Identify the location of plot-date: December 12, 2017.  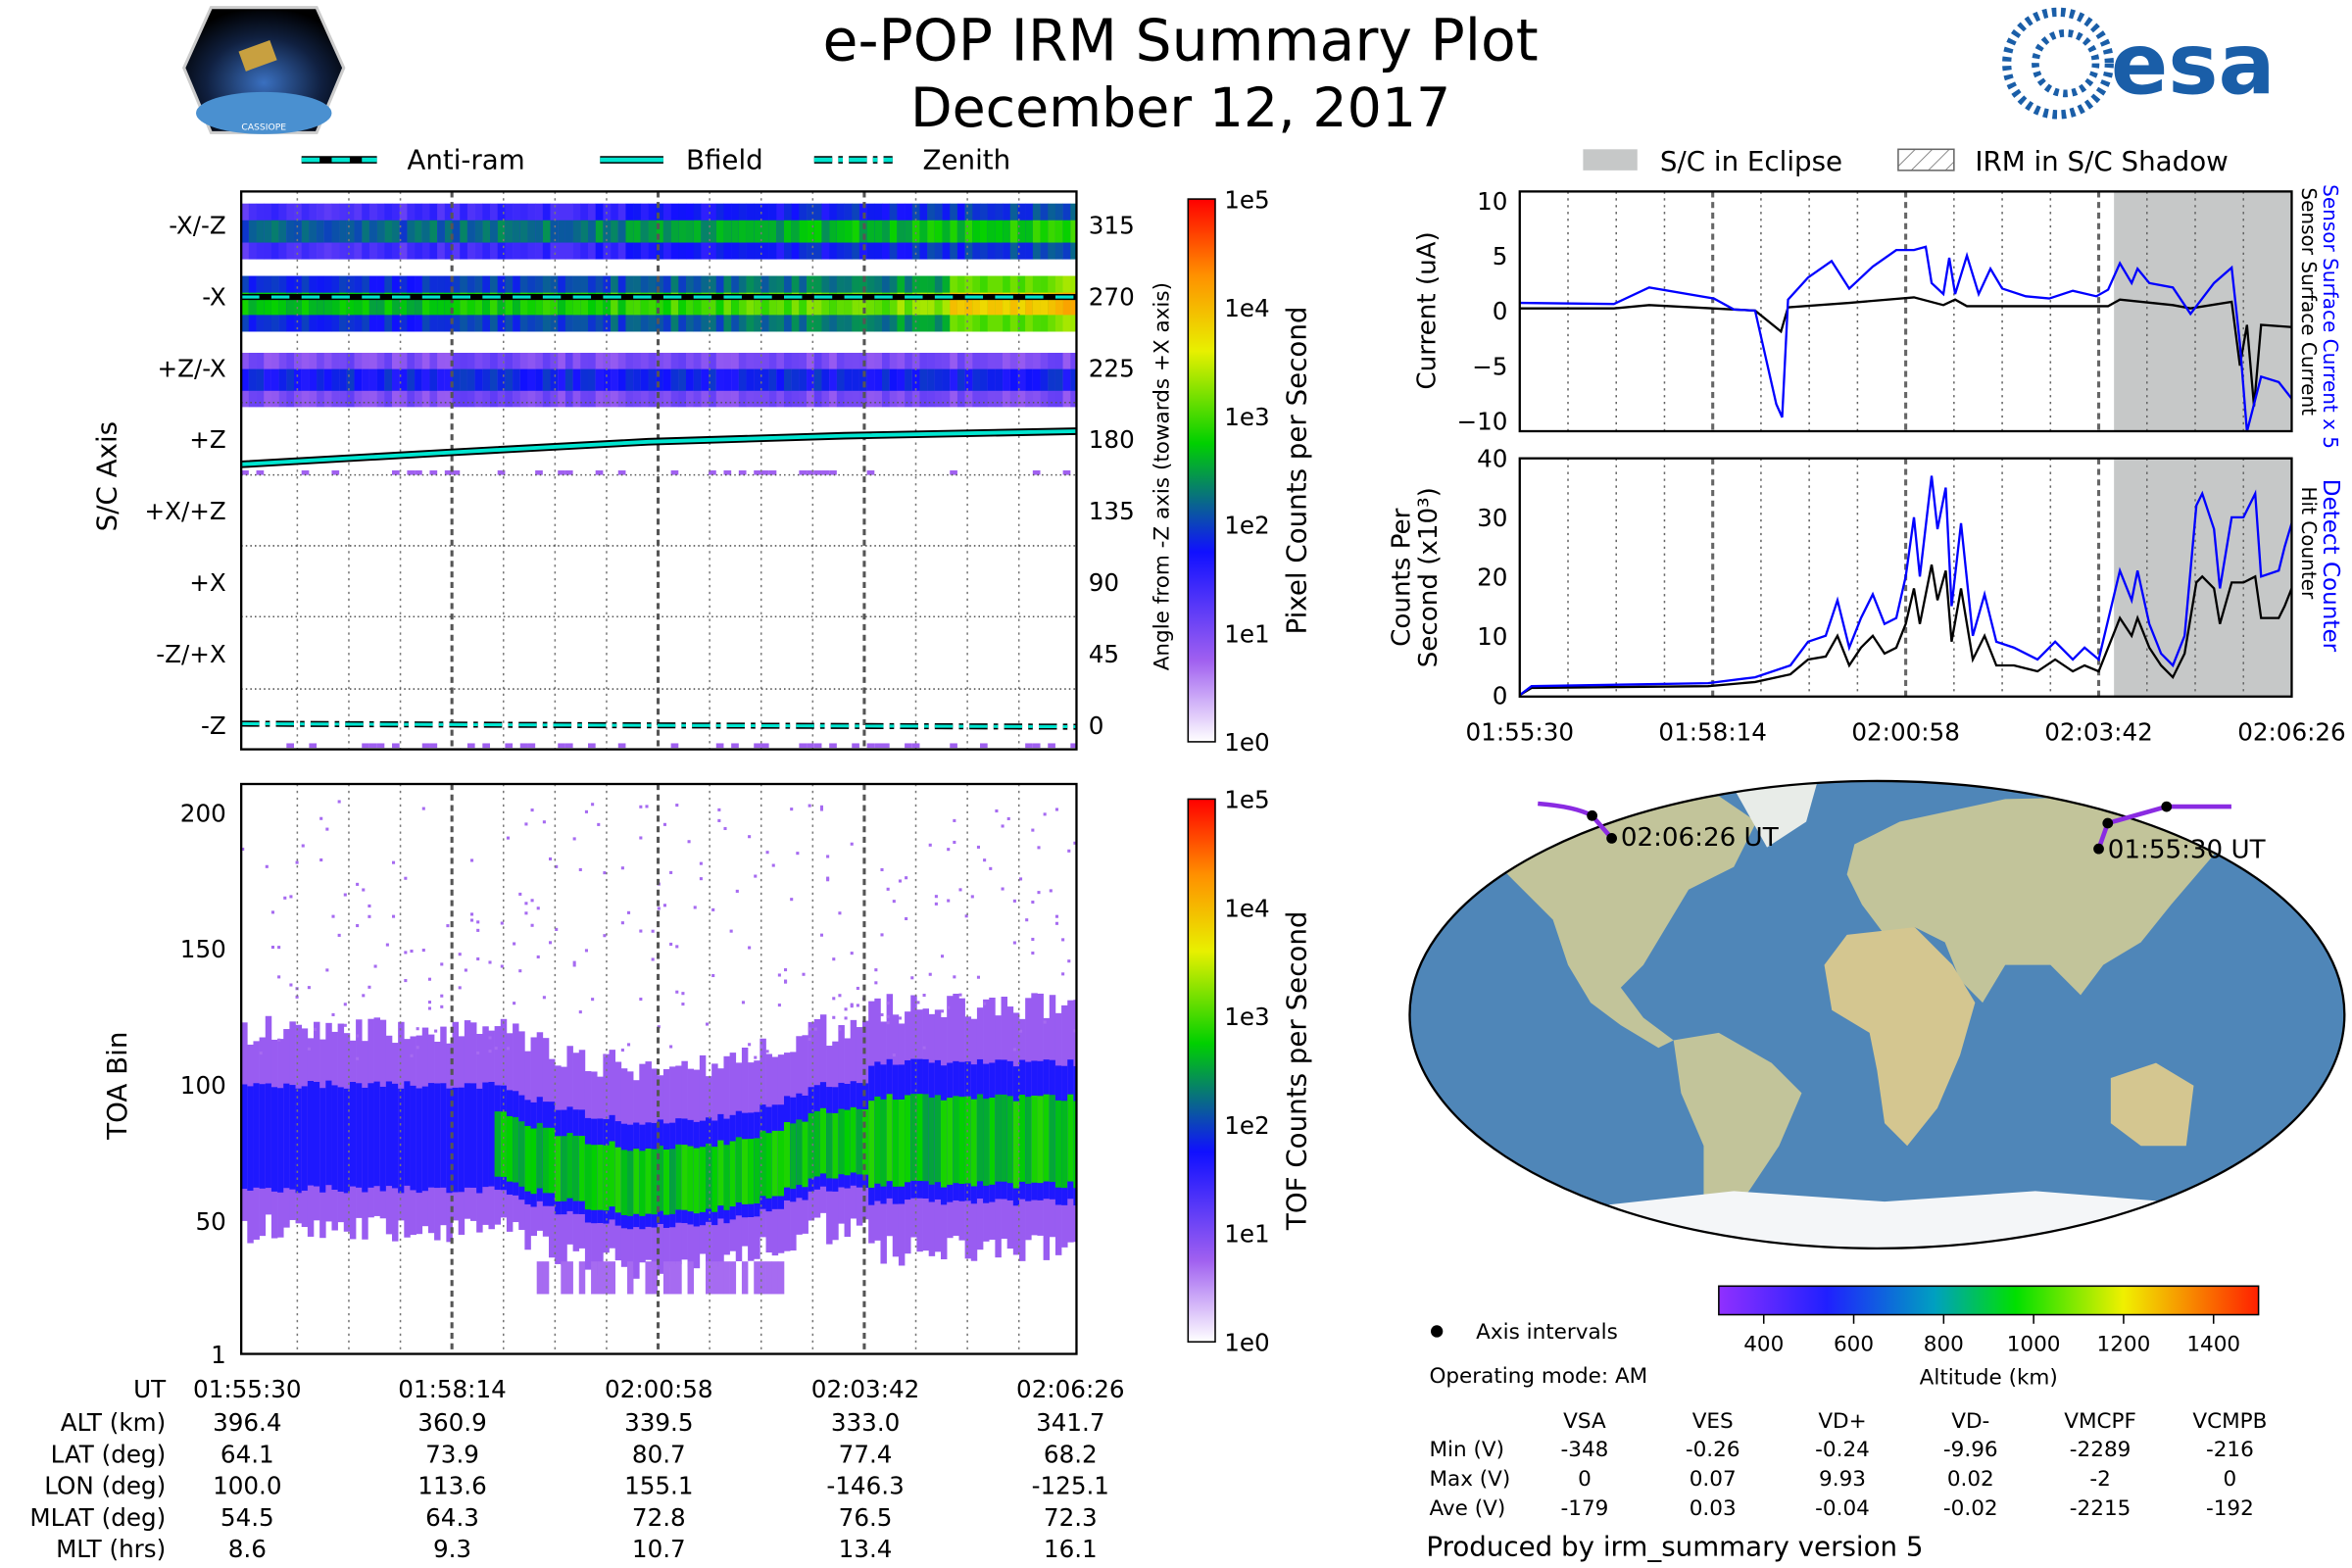
(1180, 108).